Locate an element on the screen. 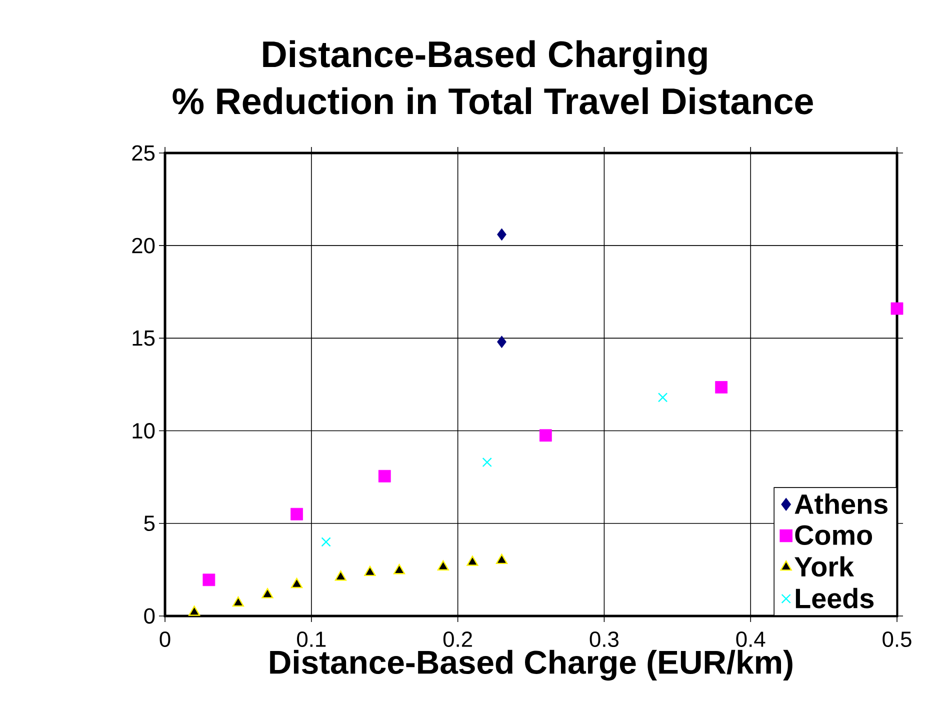 The width and height of the screenshot is (952, 717). x-tick-label: 0.2 is located at coordinates (457, 639).